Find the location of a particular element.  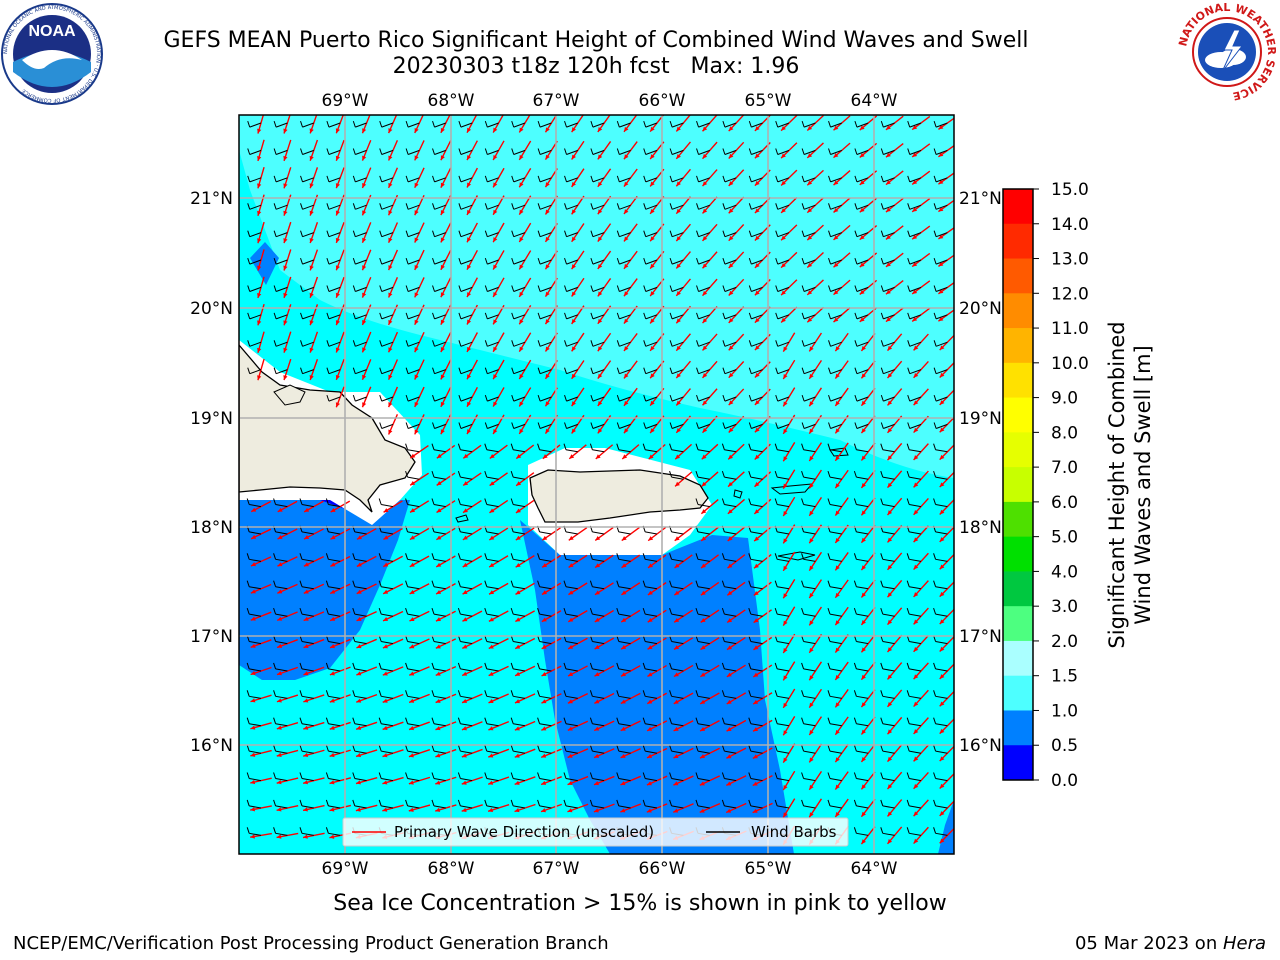

colorbar-label-line2: Wind Waves and Swell [m] is located at coordinates (1143, 485).